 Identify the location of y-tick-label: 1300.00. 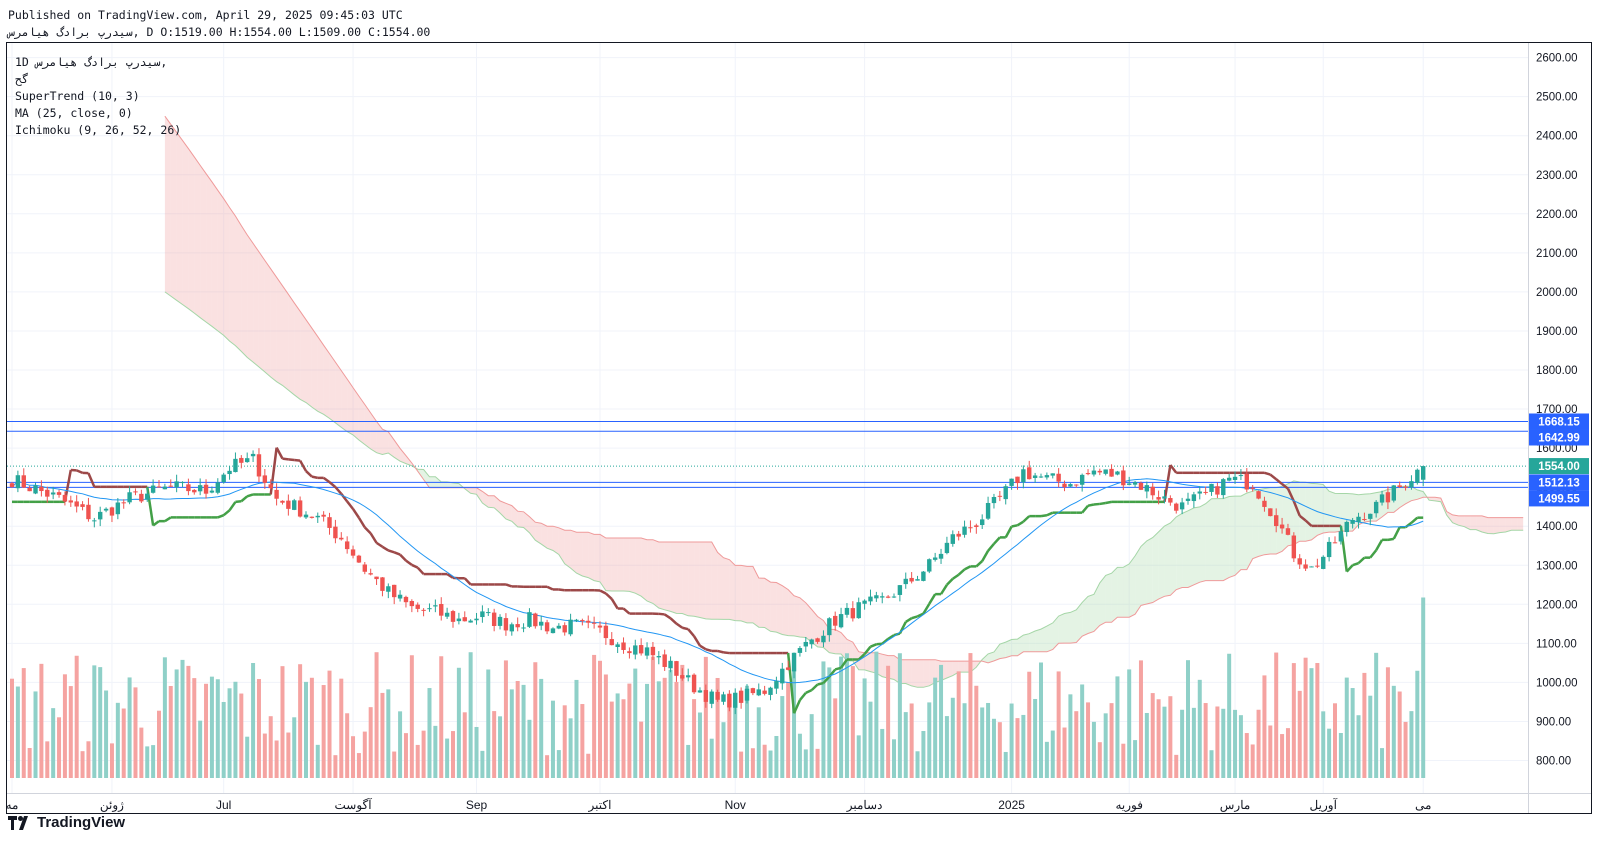
(1557, 566).